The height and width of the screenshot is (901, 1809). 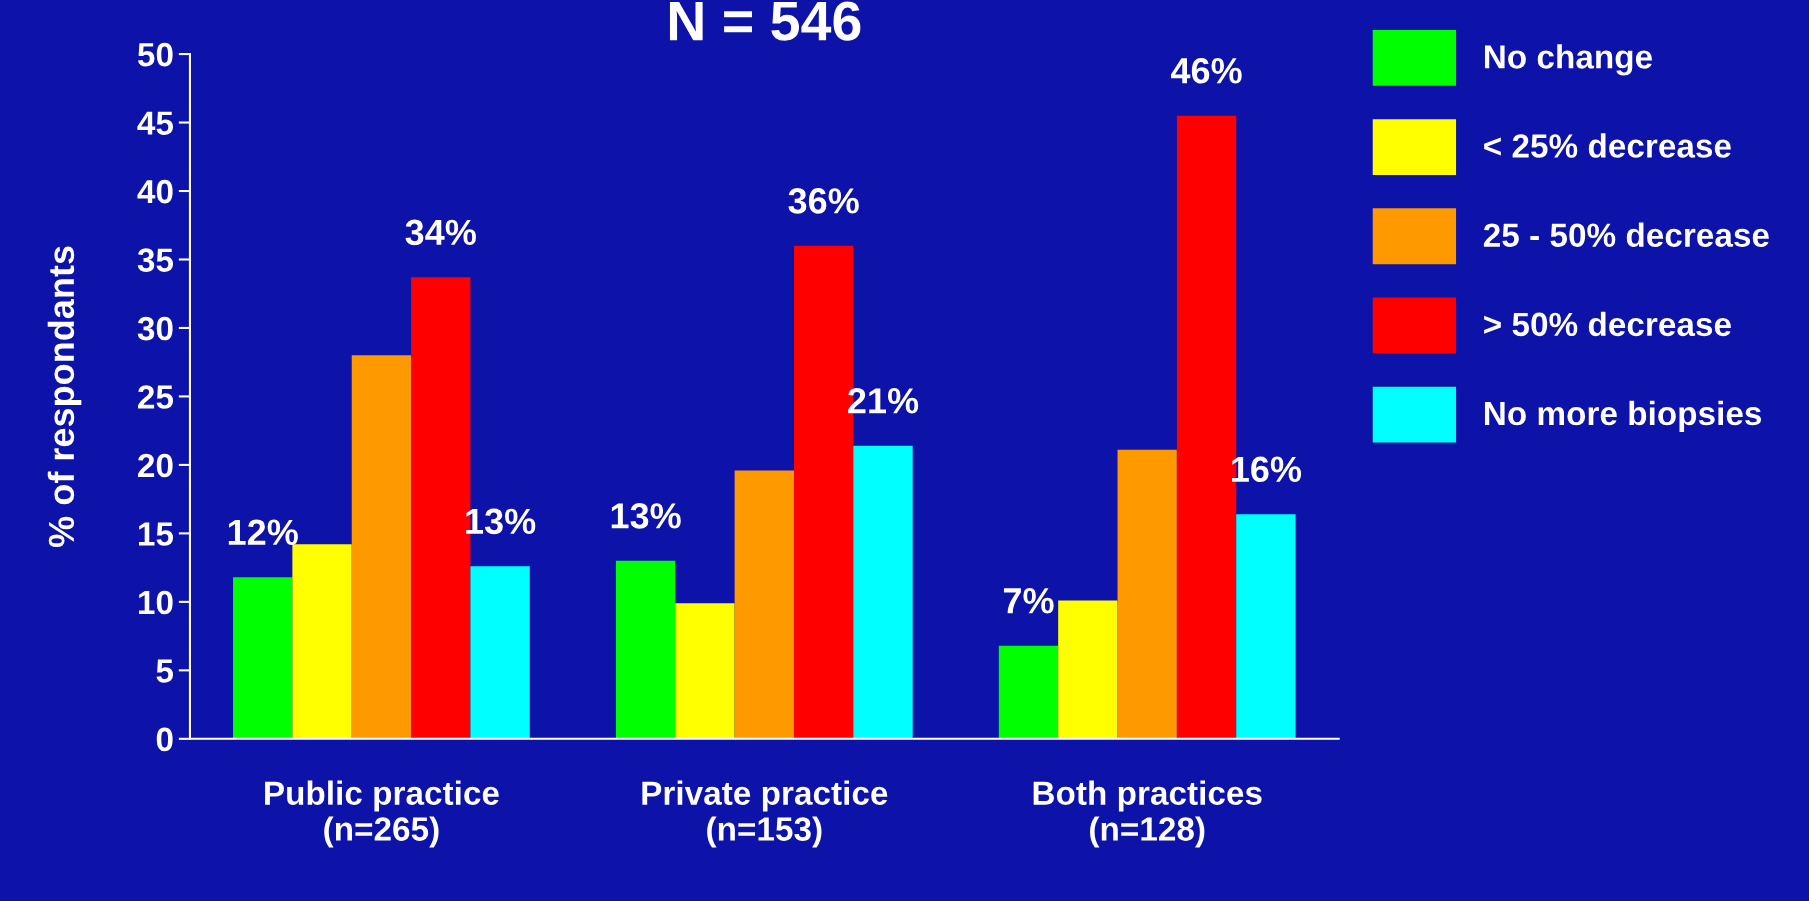 What do you see at coordinates (1607, 145) in the screenshot?
I see `legend-label: < 25% decrease` at bounding box center [1607, 145].